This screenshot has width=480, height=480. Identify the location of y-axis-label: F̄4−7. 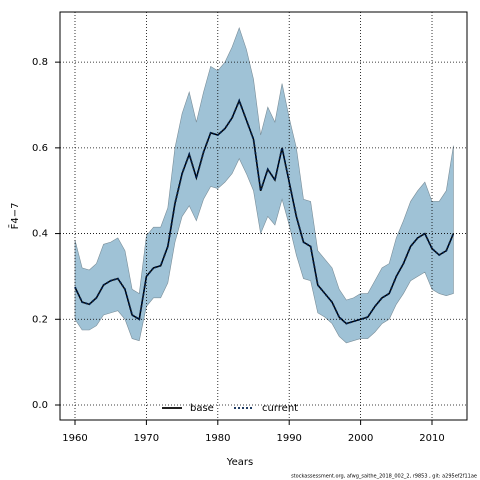
(14, 216).